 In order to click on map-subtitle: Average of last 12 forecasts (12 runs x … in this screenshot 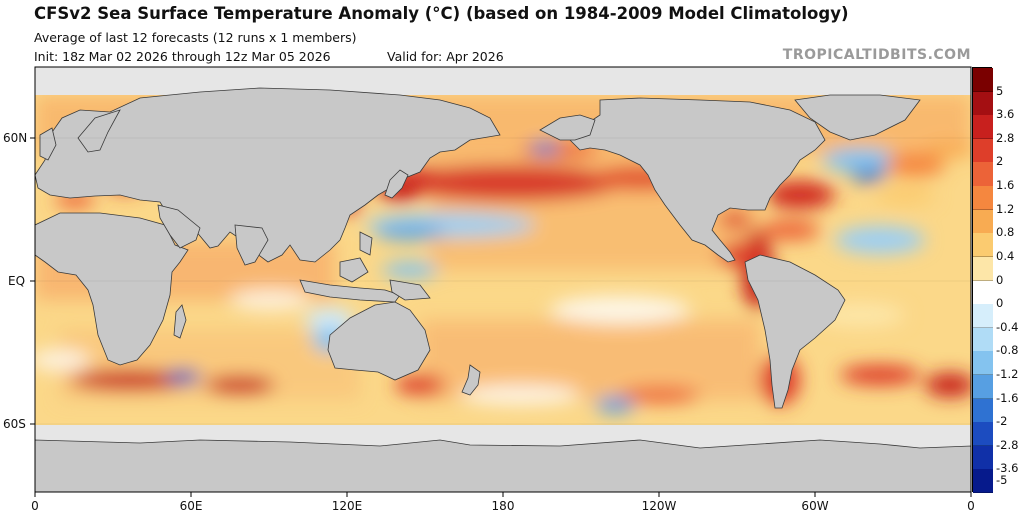, I will do `click(195, 37)`.